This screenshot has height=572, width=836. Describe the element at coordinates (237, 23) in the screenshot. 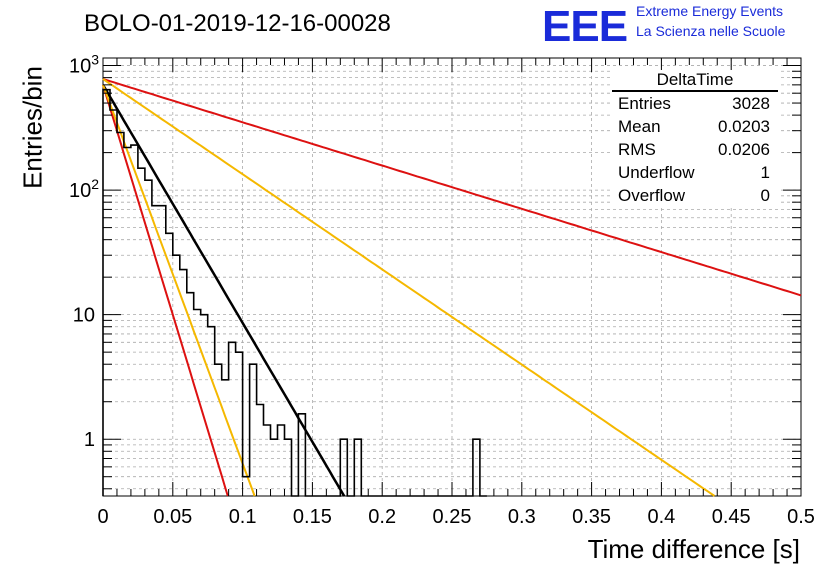

I see `chart-title: BOLO-01-2019-12-16-00028` at that location.